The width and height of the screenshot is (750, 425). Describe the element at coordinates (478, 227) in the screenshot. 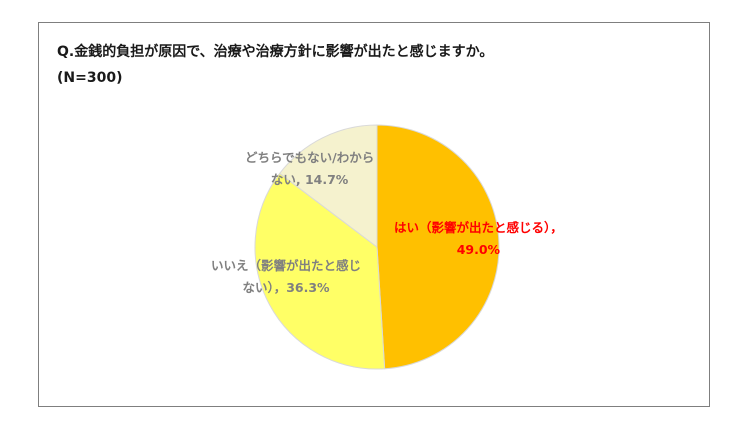

I see `slice-label-yes-line1: はい（影響が出たと感じる），` at that location.